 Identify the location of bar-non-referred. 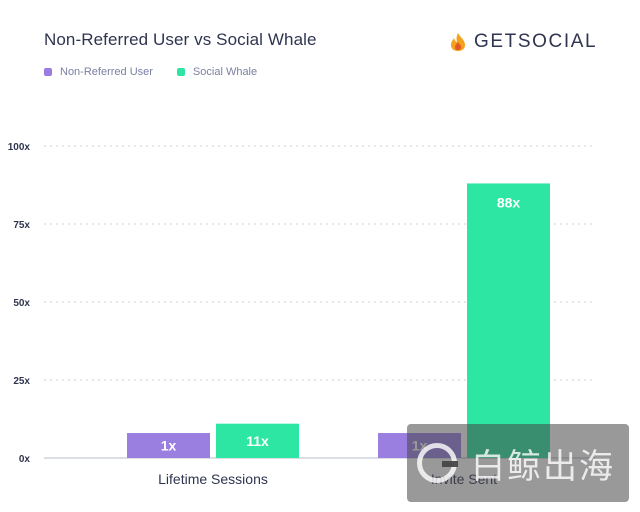
(168, 445).